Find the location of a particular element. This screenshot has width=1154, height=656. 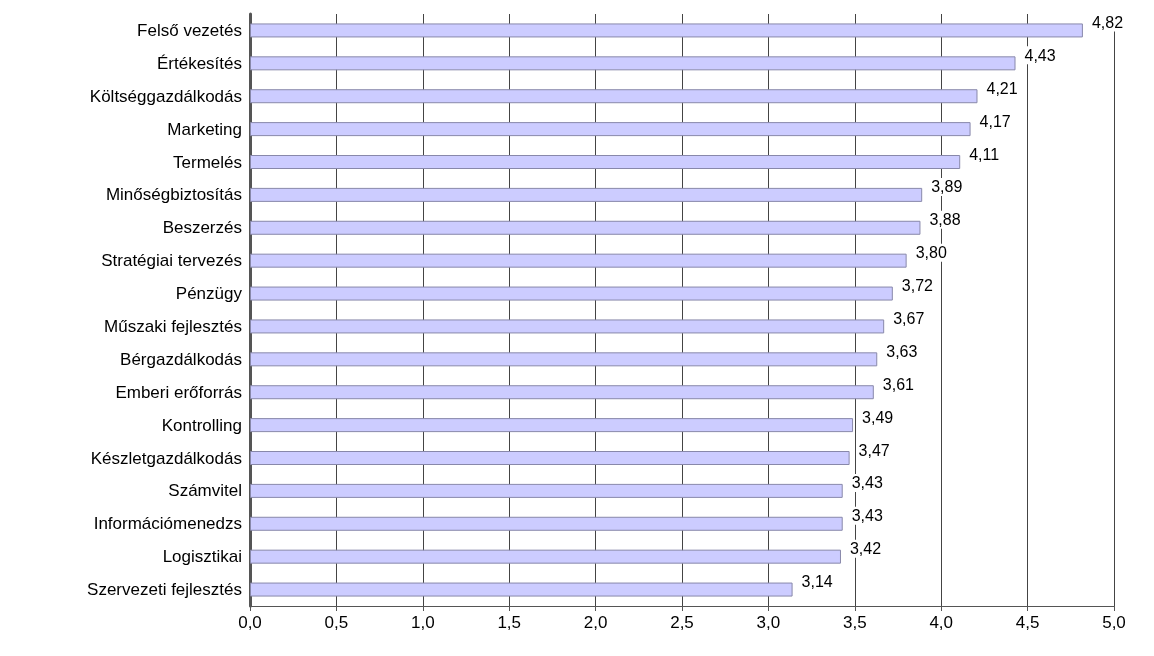

x-tick-label: 3,0 is located at coordinates (768, 622).